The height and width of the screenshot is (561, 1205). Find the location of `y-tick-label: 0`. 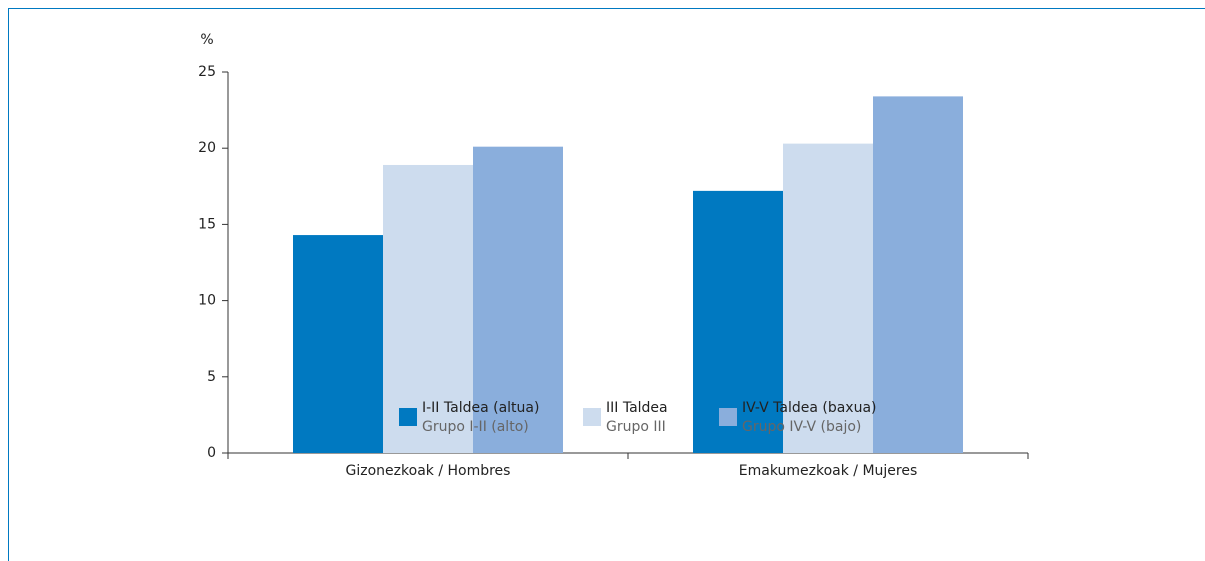

y-tick-label: 0 is located at coordinates (211, 453).